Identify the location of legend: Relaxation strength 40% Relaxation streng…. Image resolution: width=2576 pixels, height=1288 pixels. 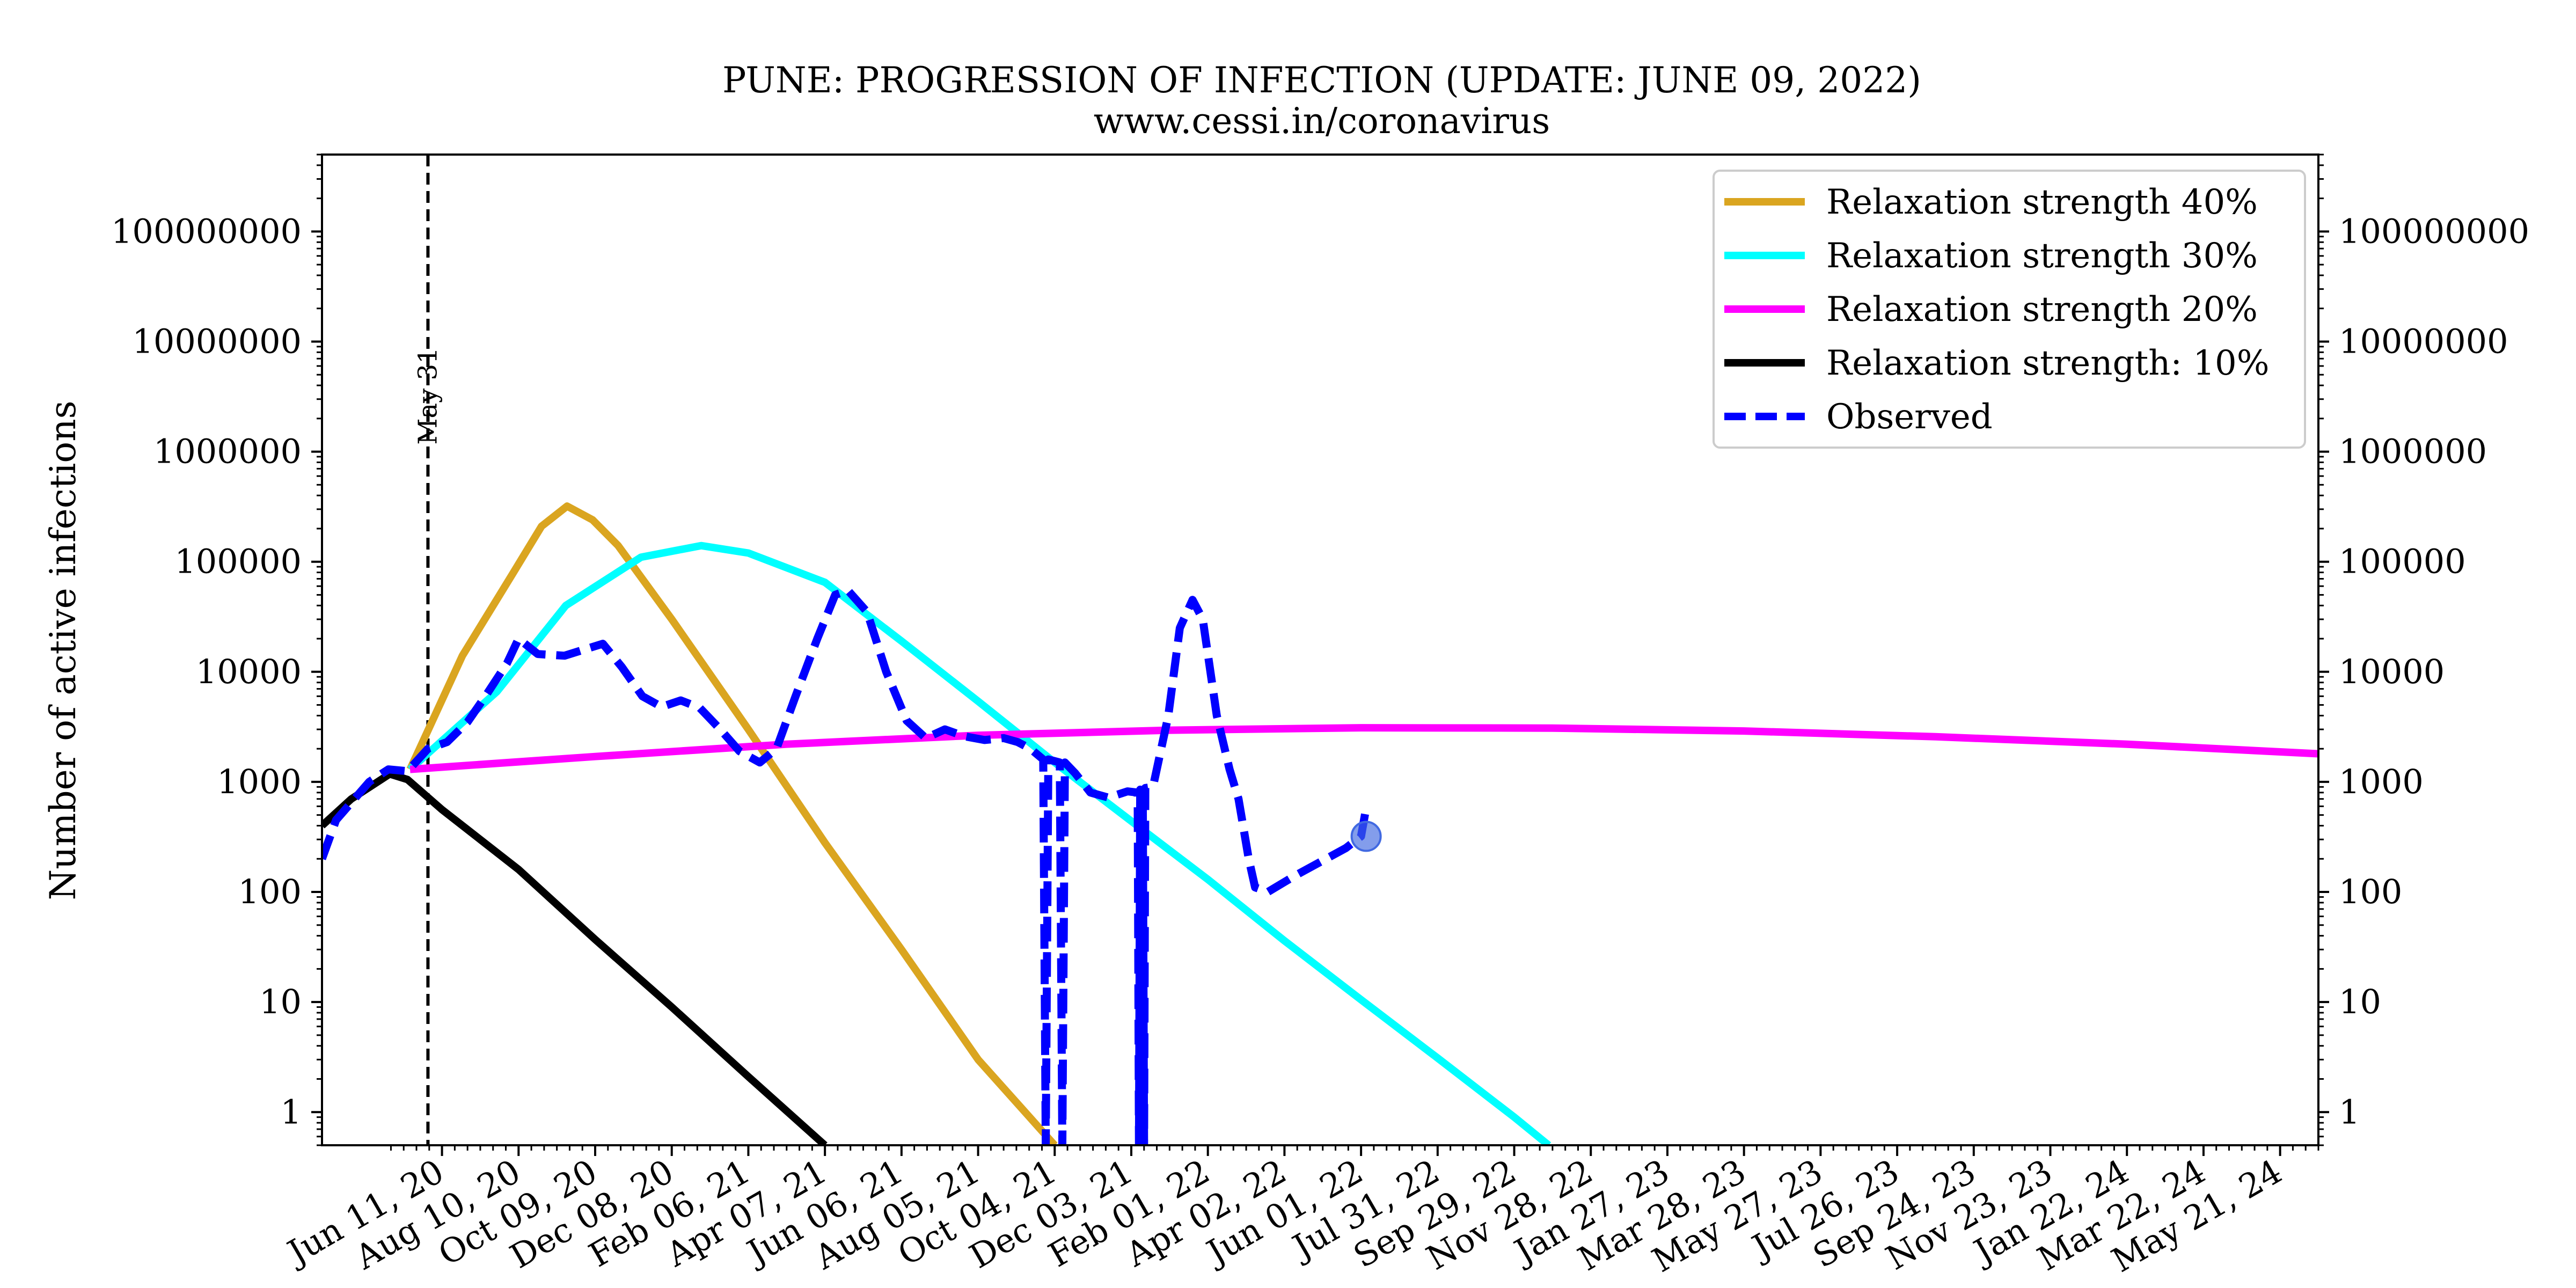
(2009, 309).